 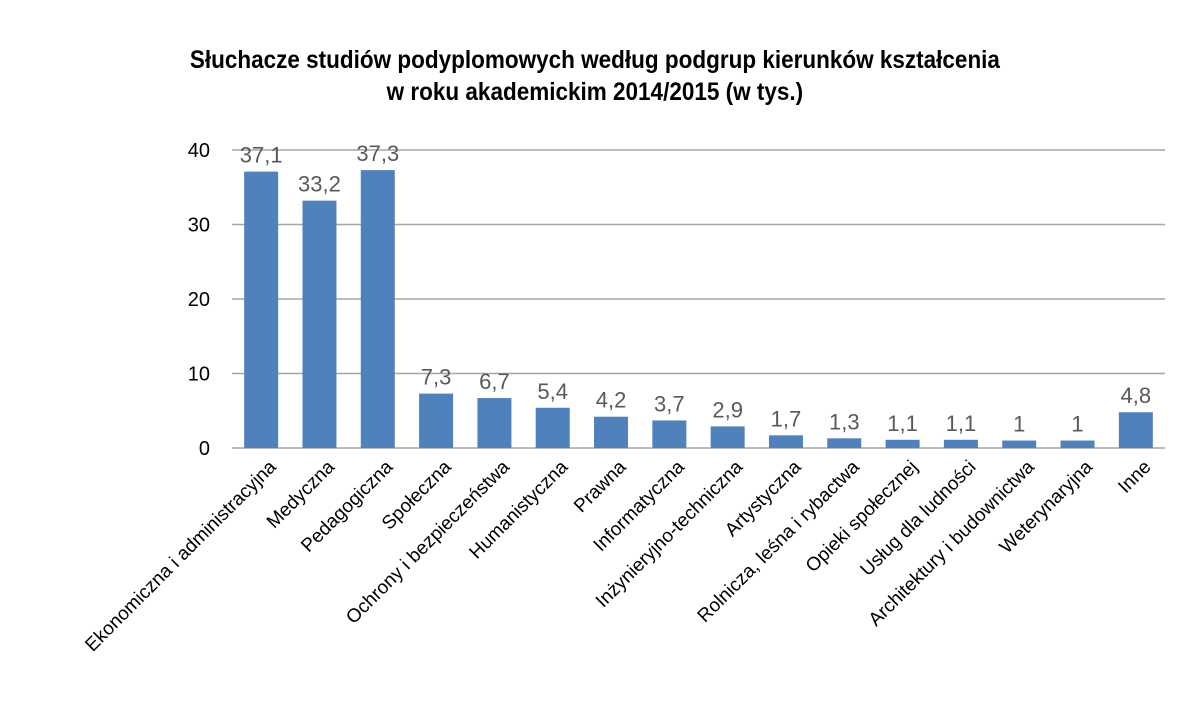 I want to click on data-label: 37,1, so click(x=261, y=155).